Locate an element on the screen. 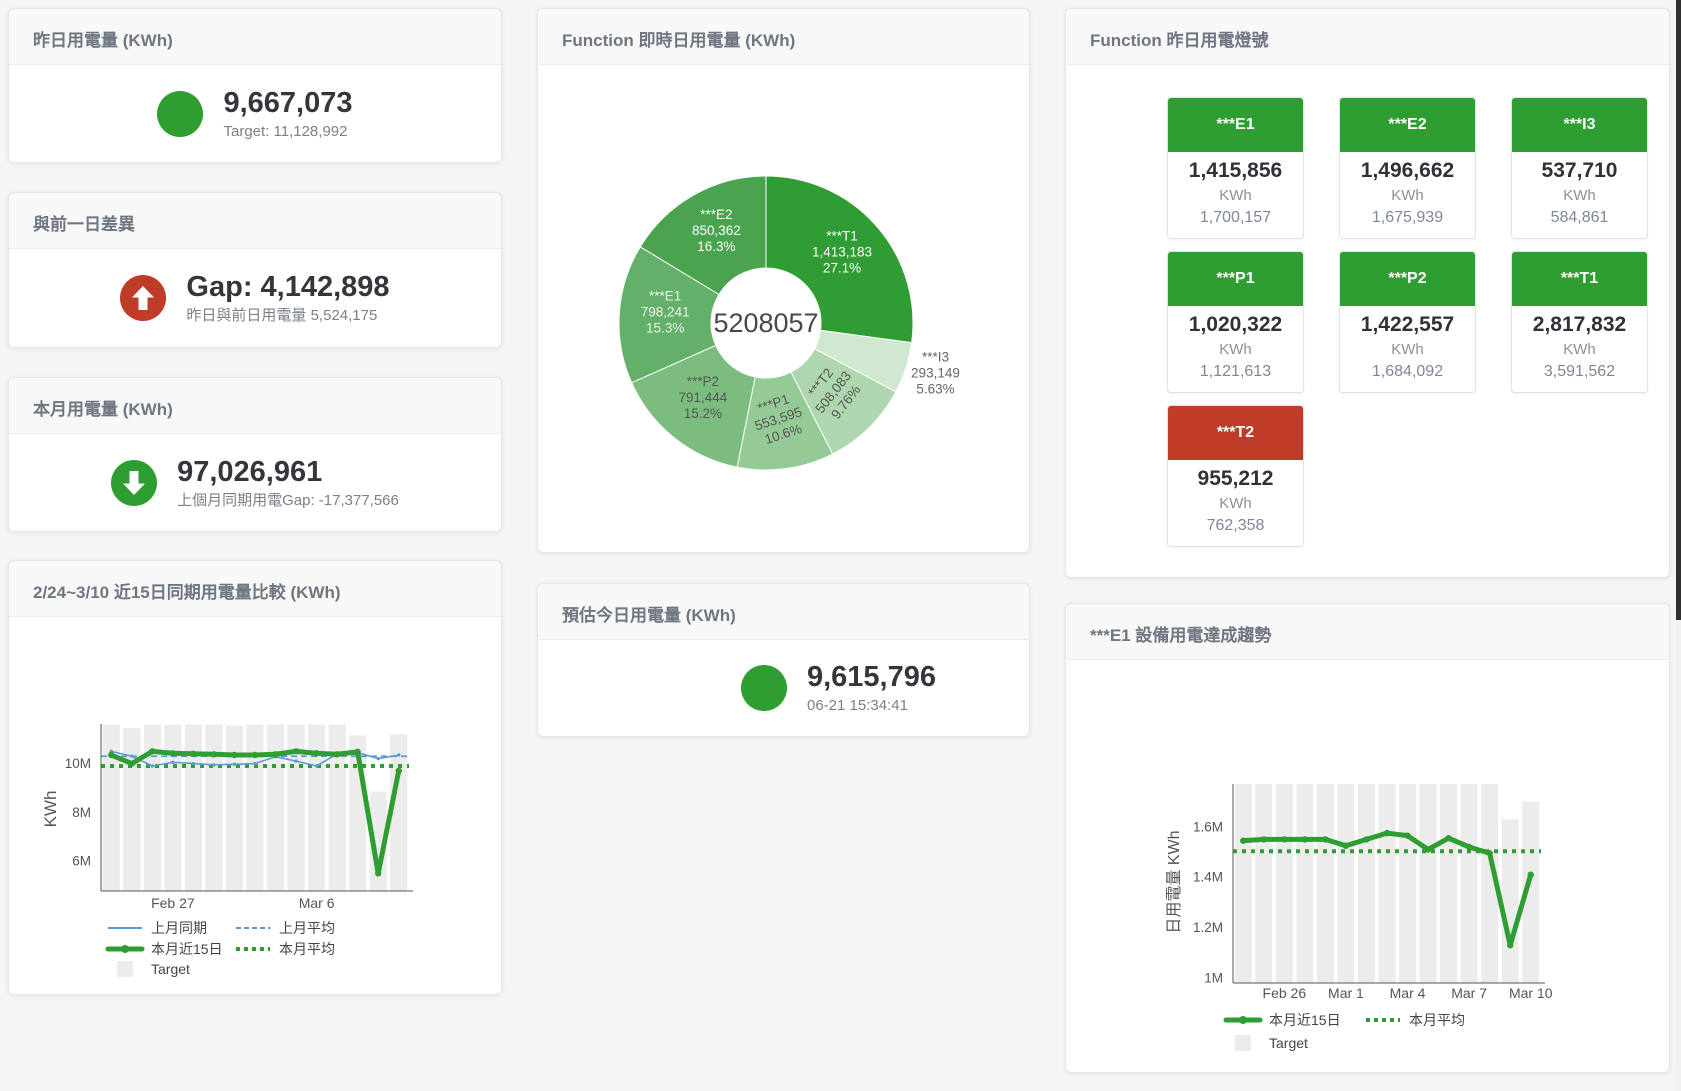  donut-center-total: 5208057 is located at coordinates (765, 323).